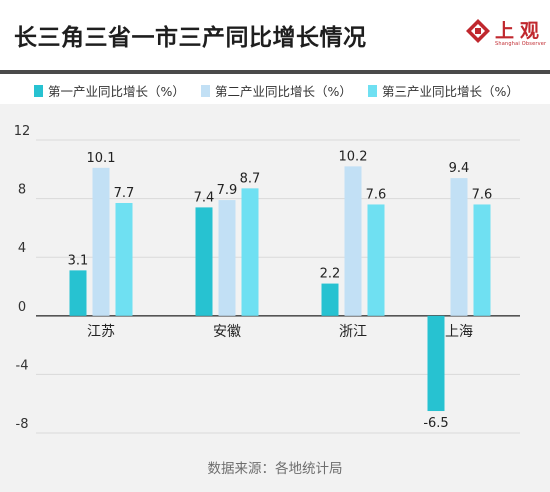 The height and width of the screenshot is (492, 550). I want to click on legend-swatch-secondary, so click(205, 91).